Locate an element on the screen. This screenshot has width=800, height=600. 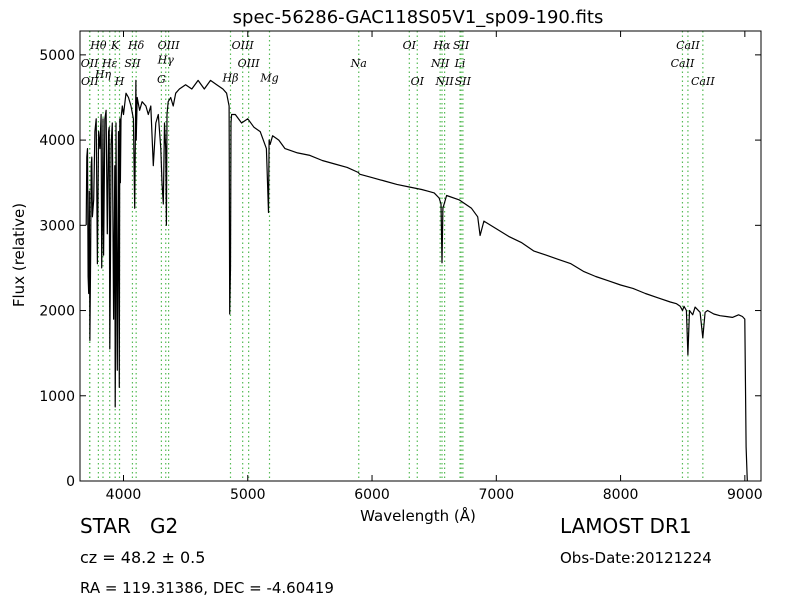
line-label-11: G is located at coordinates (161, 79).